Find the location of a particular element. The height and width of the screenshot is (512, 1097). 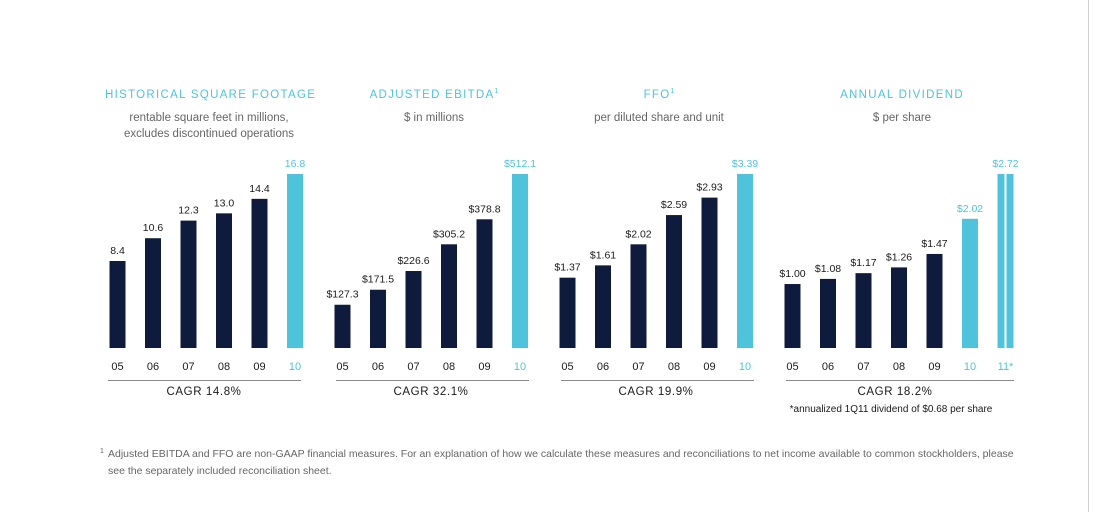

bar-value-label: $1.47 is located at coordinates (934, 244).